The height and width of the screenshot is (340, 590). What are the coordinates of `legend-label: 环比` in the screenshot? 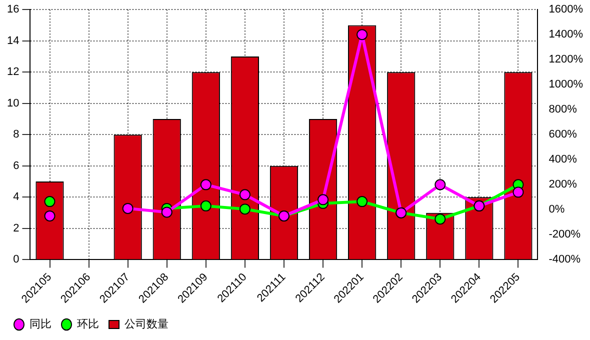 It's located at (88, 324).